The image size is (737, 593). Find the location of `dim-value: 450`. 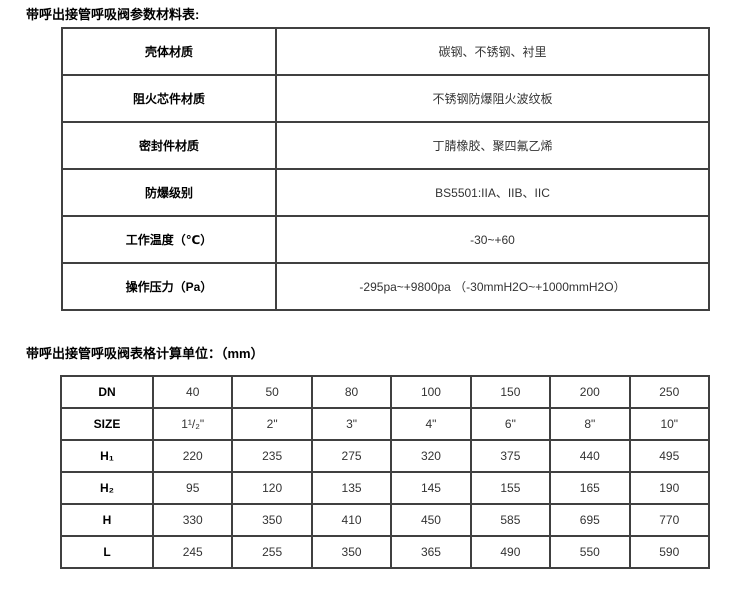

dim-value: 450 is located at coordinates (431, 520).